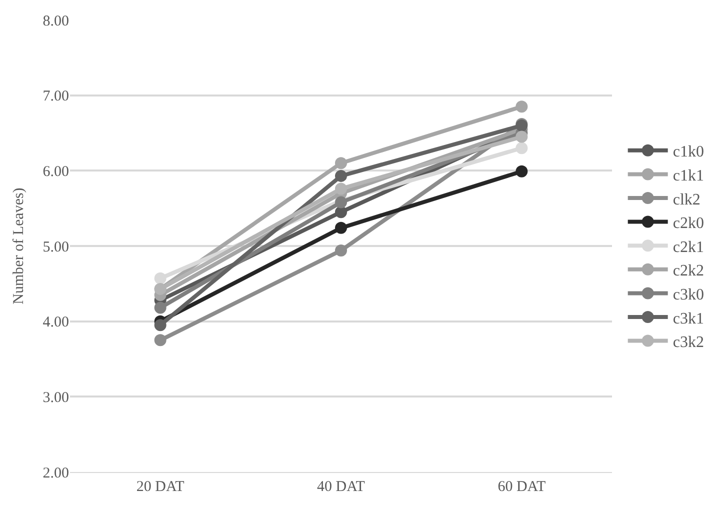  What do you see at coordinates (341, 487) in the screenshot?
I see `x-tick-label: 40 DAT` at bounding box center [341, 487].